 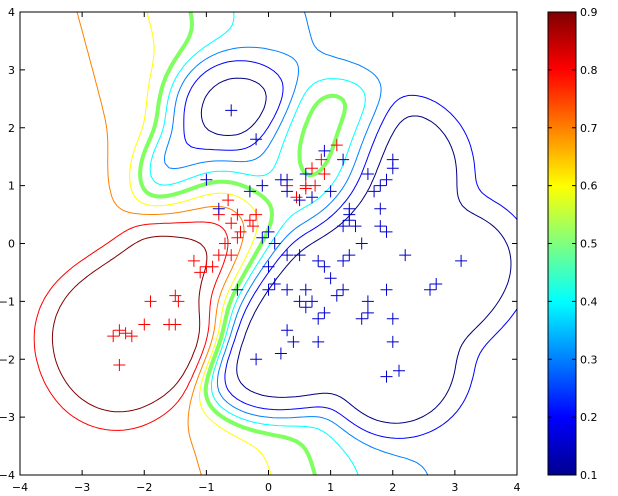 I want to click on y-tick-label: −2, so click(x=7, y=359).